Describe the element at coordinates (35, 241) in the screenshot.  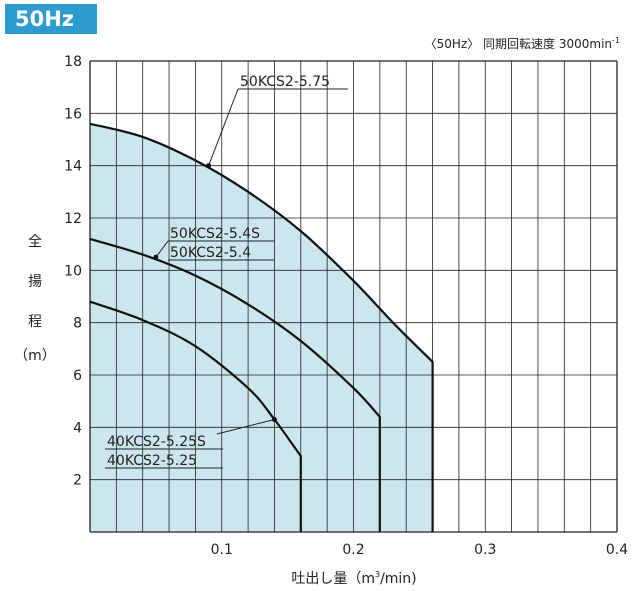
I see `y-axis-label-1: 全` at that location.